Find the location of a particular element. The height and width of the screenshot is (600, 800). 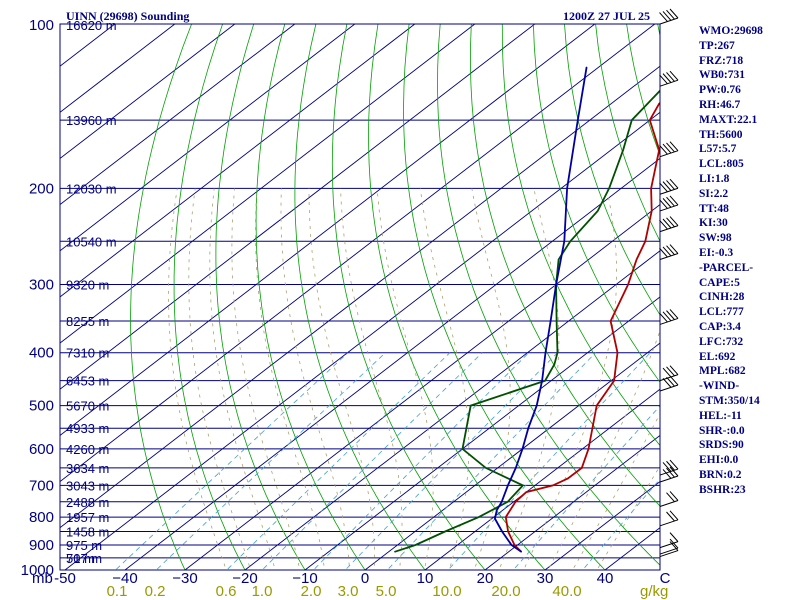

index-item: LI:1.8 is located at coordinates (714, 178).